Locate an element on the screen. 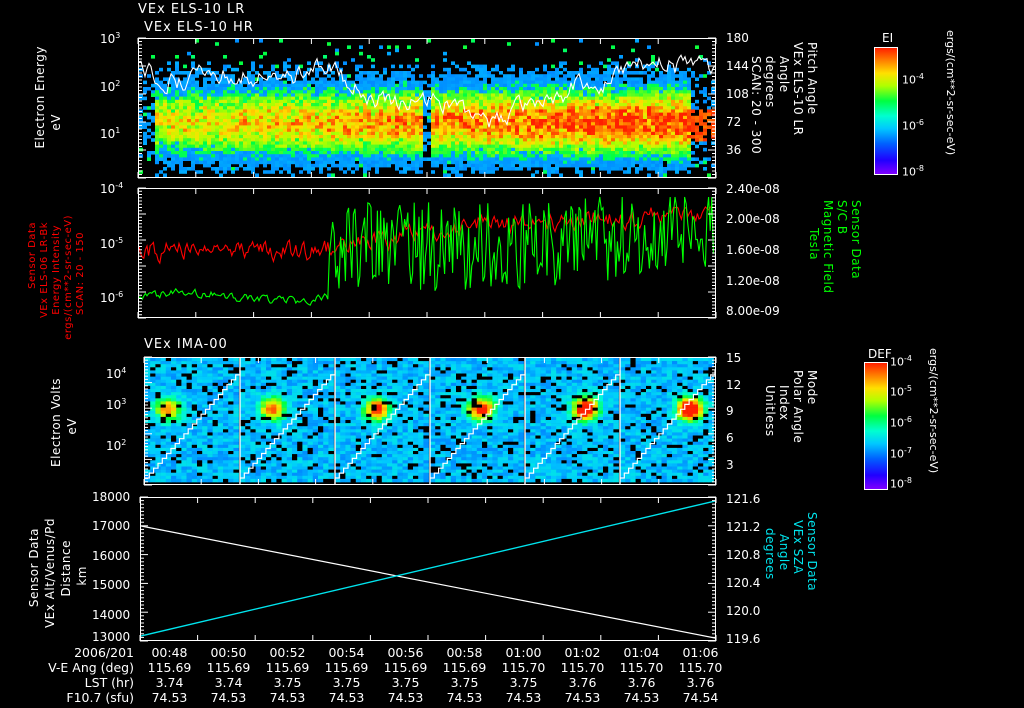  panel4-y2tick-1: 121.2 is located at coordinates (743, 527).